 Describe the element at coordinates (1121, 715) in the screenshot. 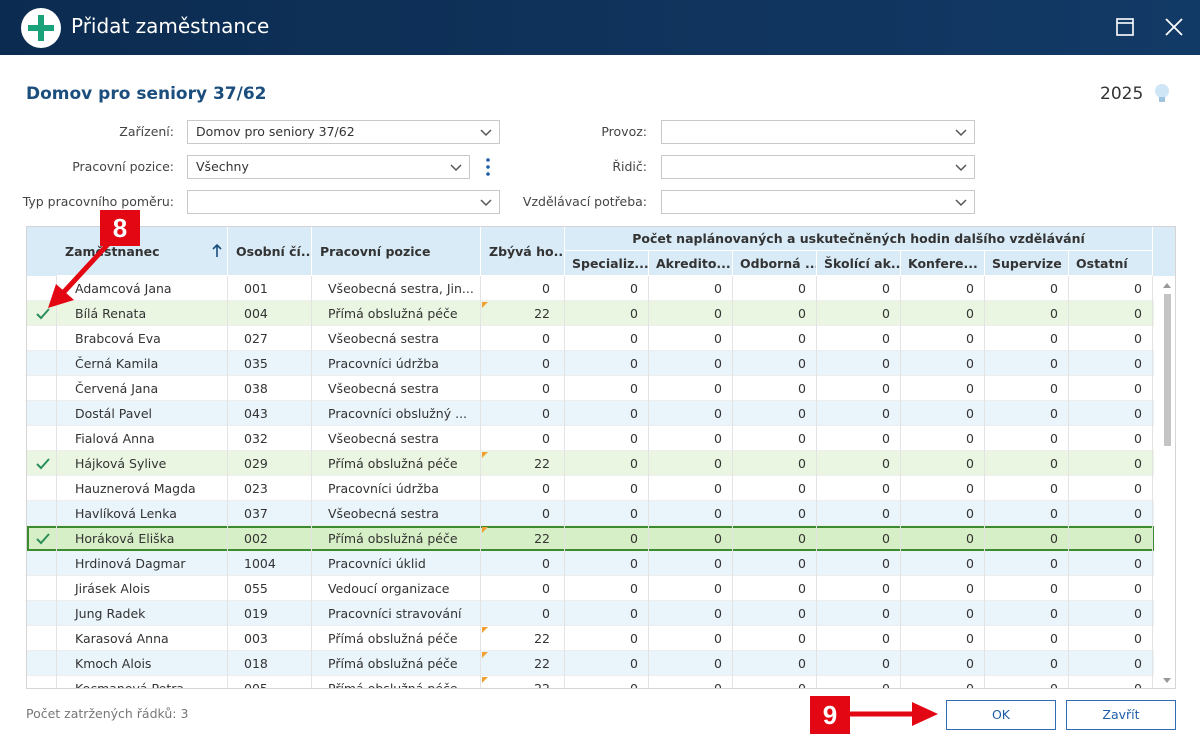

I see `close-button: Zavřít` at that location.